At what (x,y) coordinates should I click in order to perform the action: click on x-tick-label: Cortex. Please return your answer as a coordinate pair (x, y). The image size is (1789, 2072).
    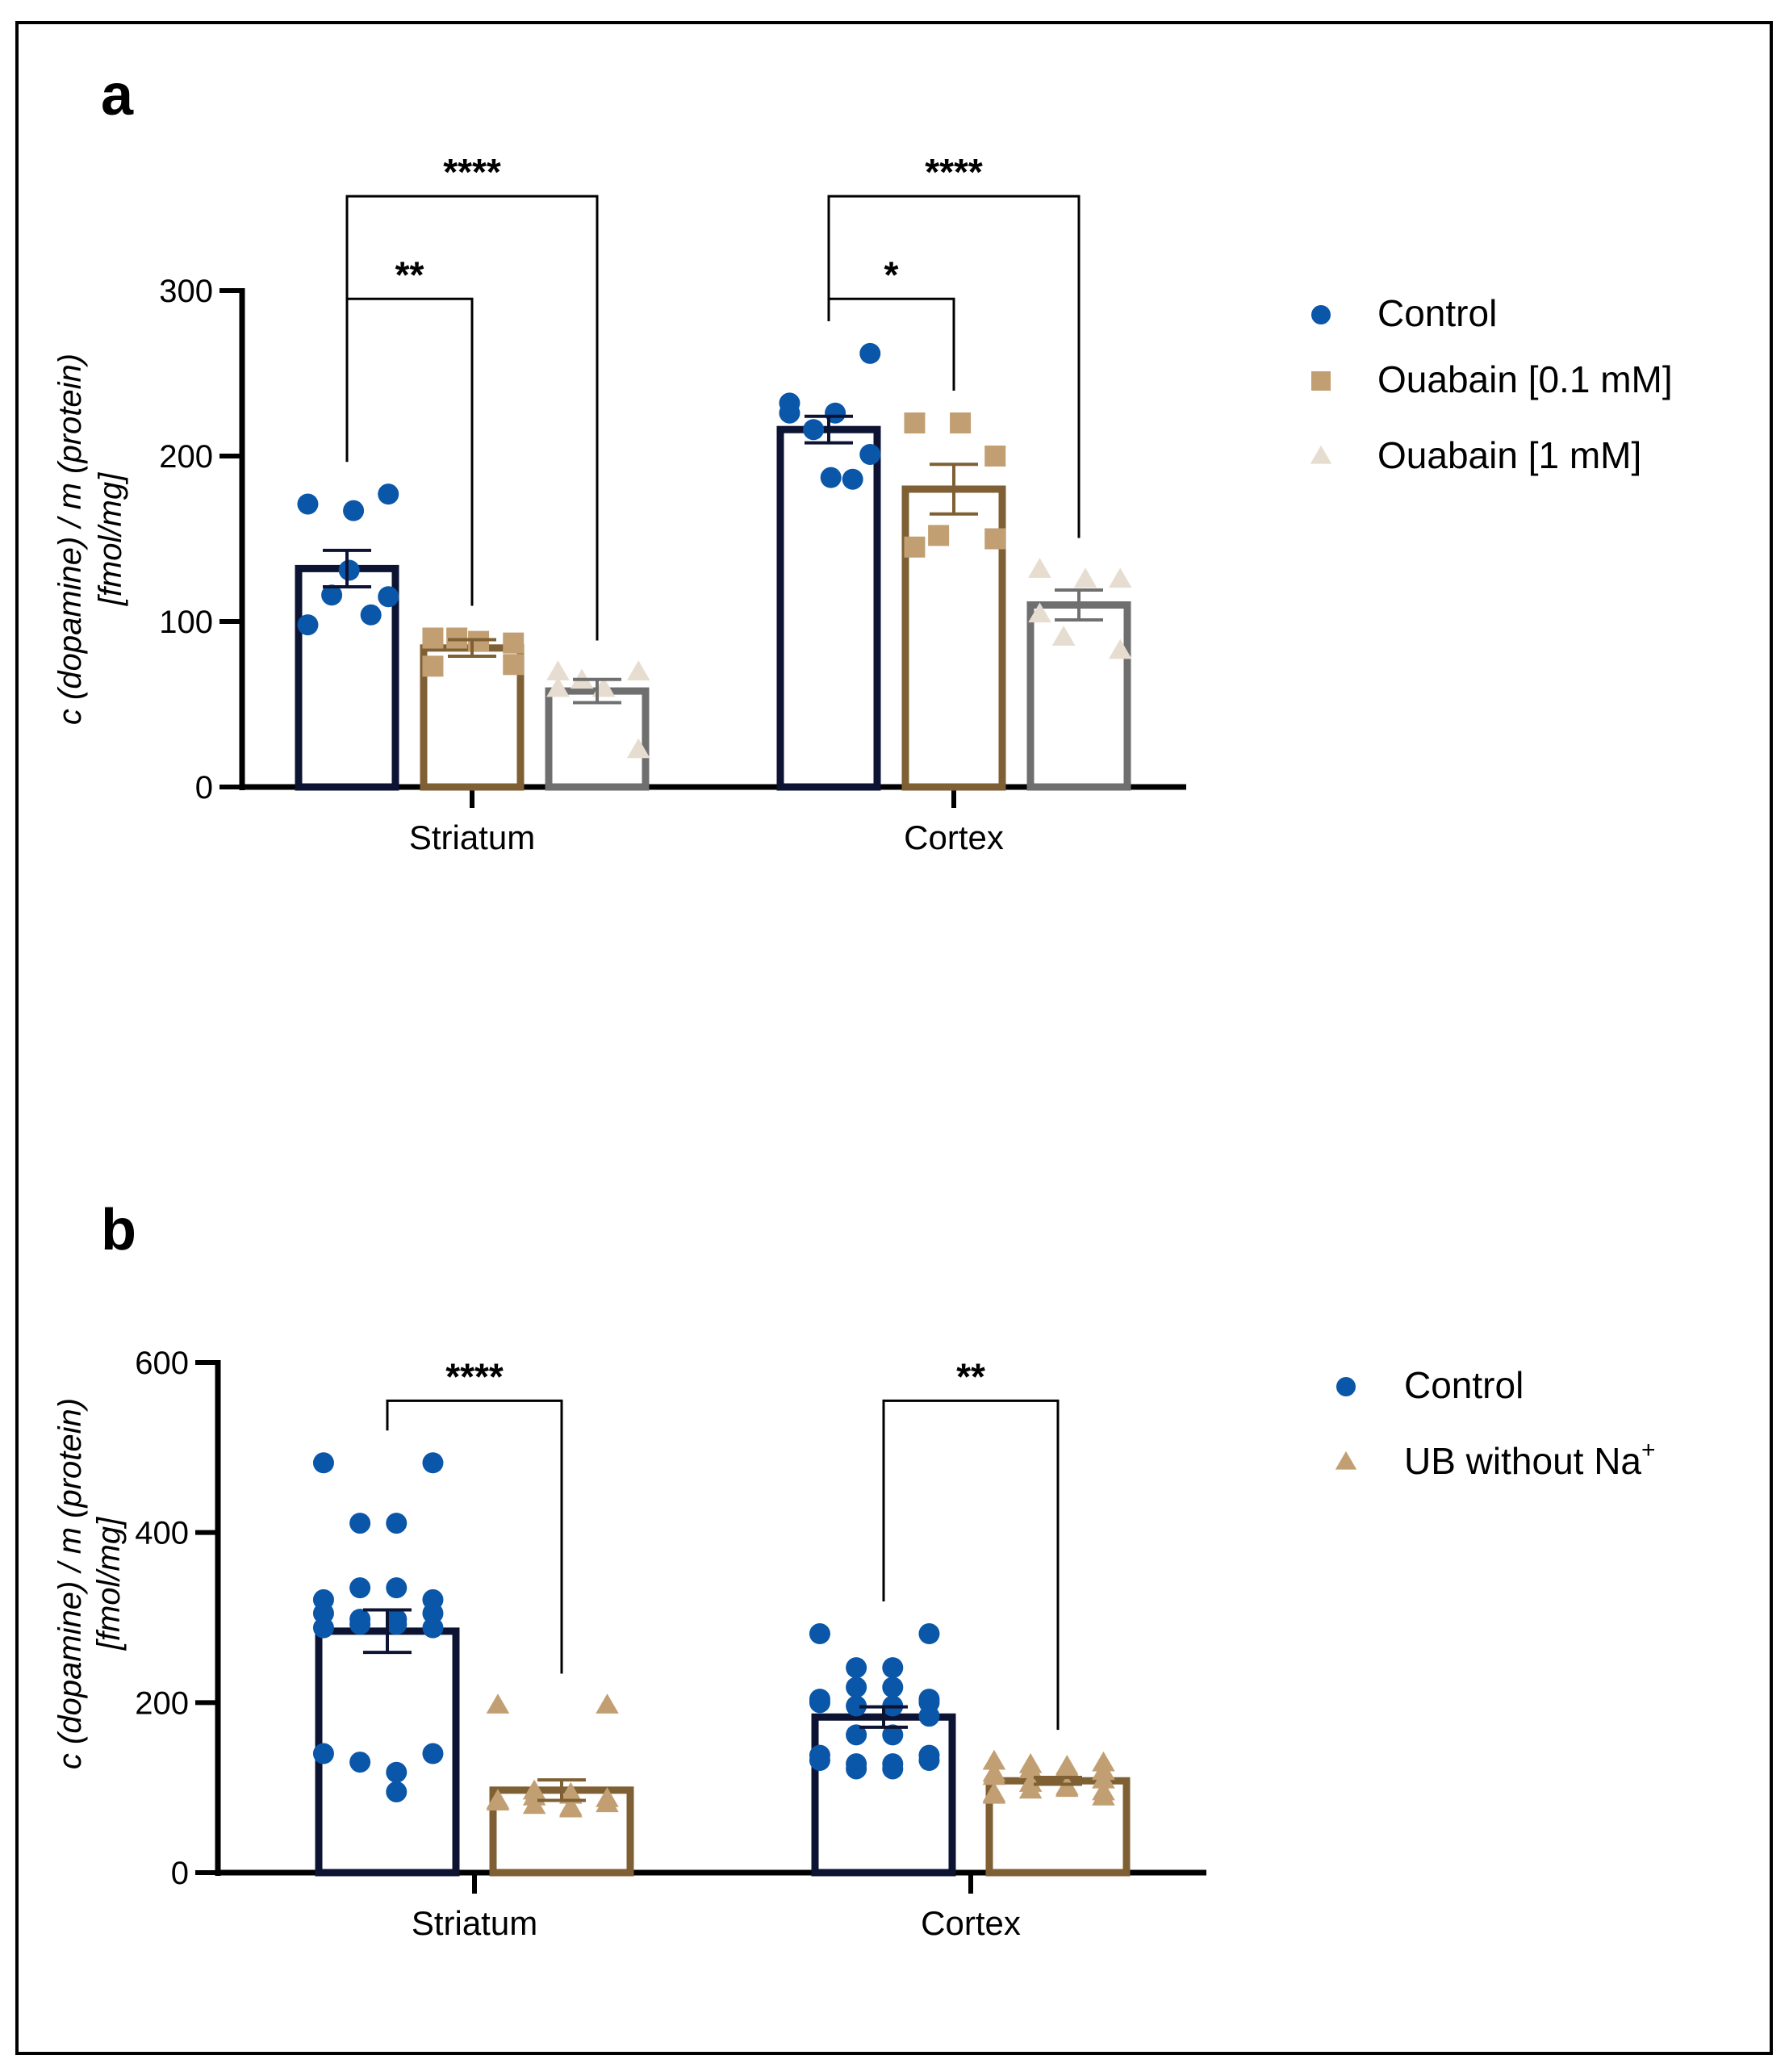
    Looking at the image, I should click on (954, 837).